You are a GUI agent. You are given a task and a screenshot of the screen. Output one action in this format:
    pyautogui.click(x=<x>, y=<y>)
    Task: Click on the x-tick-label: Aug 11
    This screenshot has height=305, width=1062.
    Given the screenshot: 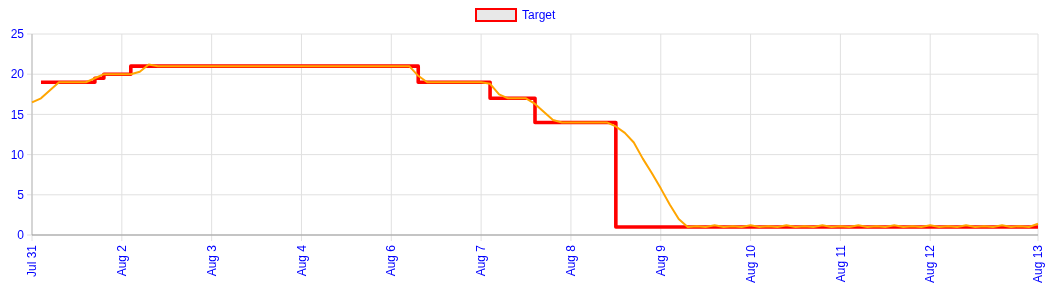 What is the action you would take?
    pyautogui.click(x=840, y=263)
    